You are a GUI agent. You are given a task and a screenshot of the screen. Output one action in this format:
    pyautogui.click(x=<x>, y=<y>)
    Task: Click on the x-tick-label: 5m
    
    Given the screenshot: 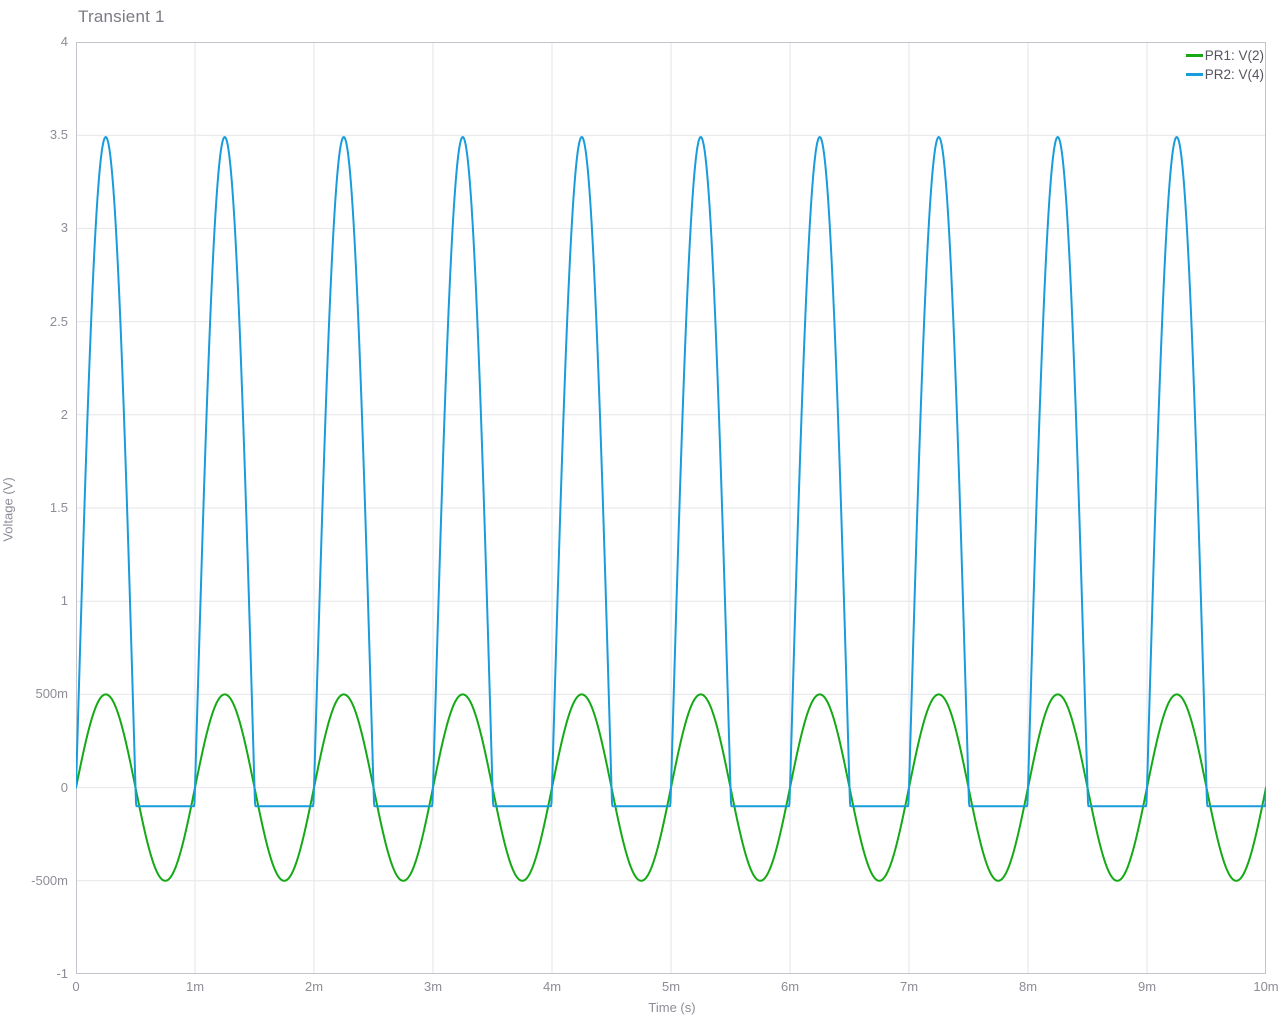 What is the action you would take?
    pyautogui.click(x=671, y=986)
    